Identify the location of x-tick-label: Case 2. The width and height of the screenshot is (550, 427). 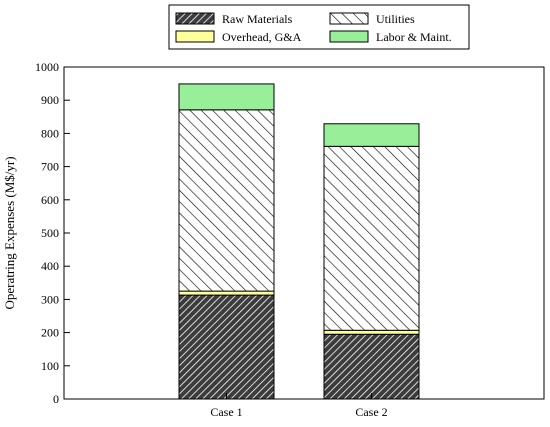
(371, 412).